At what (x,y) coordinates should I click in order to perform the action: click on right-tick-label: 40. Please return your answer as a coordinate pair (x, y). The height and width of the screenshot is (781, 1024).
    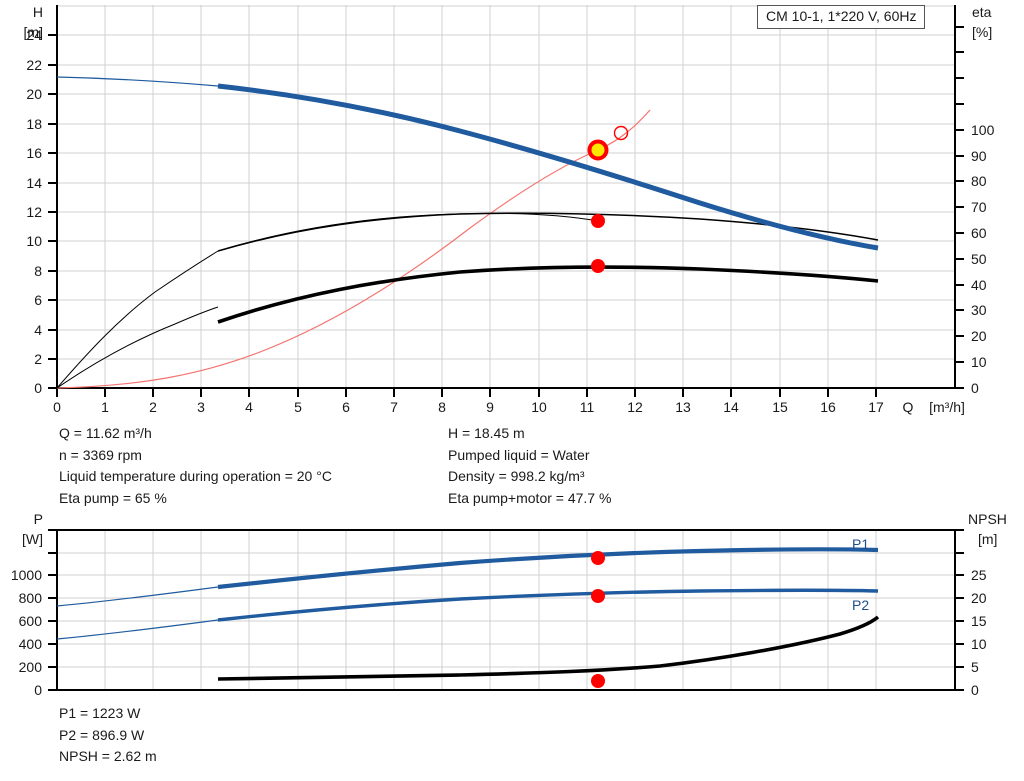
    Looking at the image, I should click on (979, 285).